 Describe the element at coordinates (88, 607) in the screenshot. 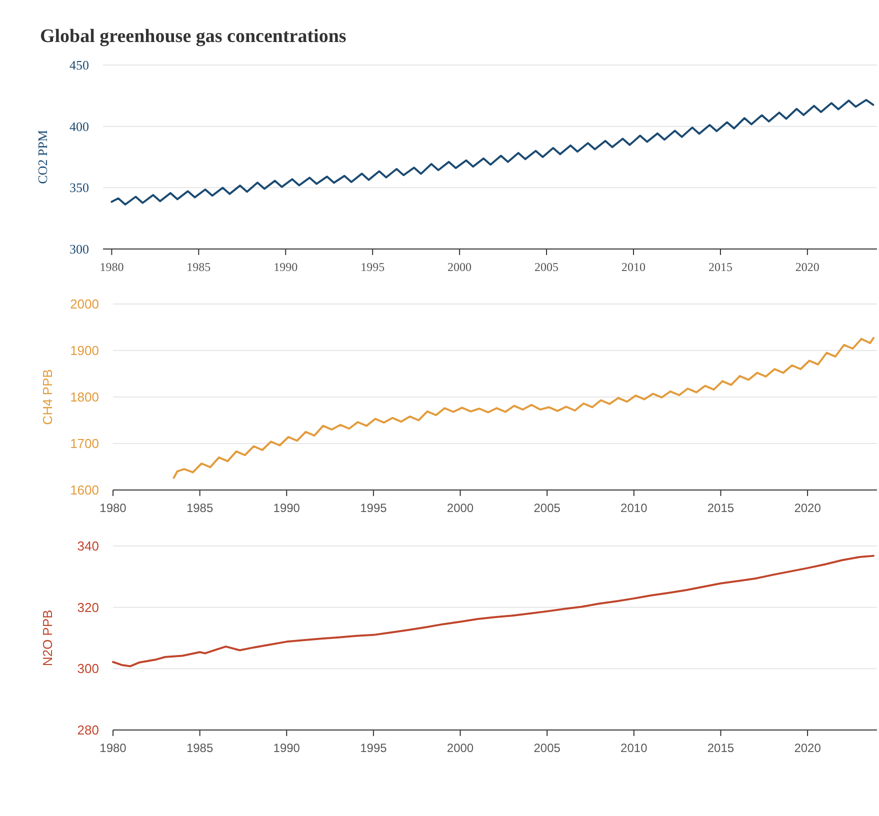

I see `y-tick-label: 320` at that location.